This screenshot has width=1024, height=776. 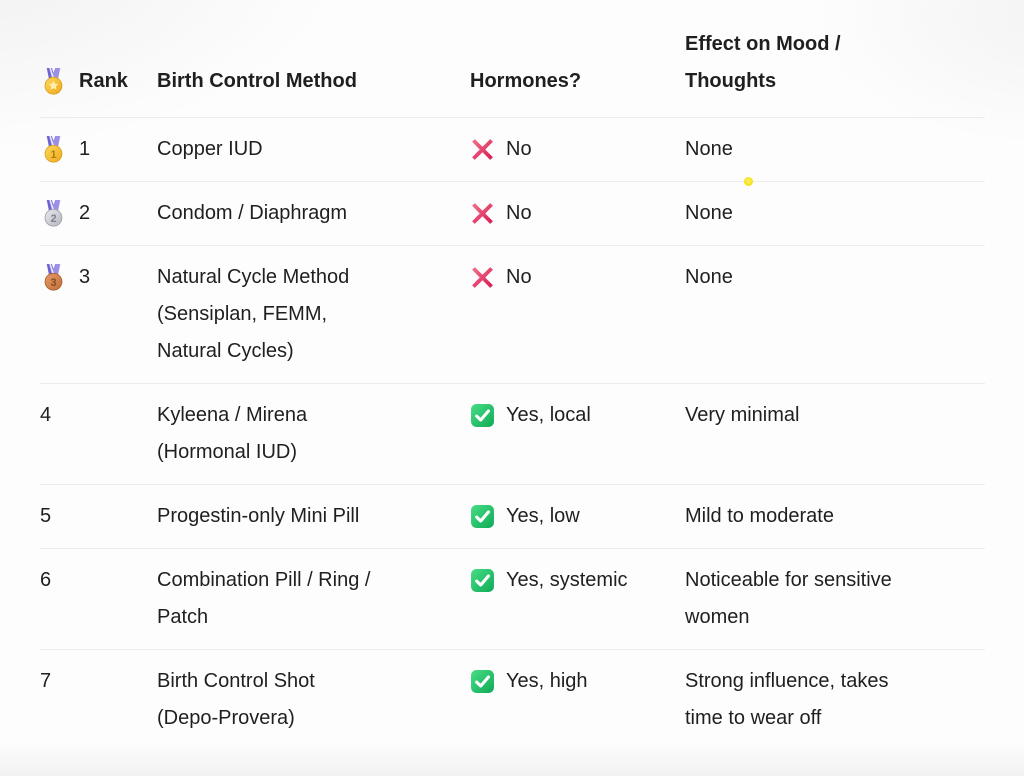 What do you see at coordinates (264, 598) in the screenshot?
I see `method-cell: Combination Pill / Ring / Patch` at bounding box center [264, 598].